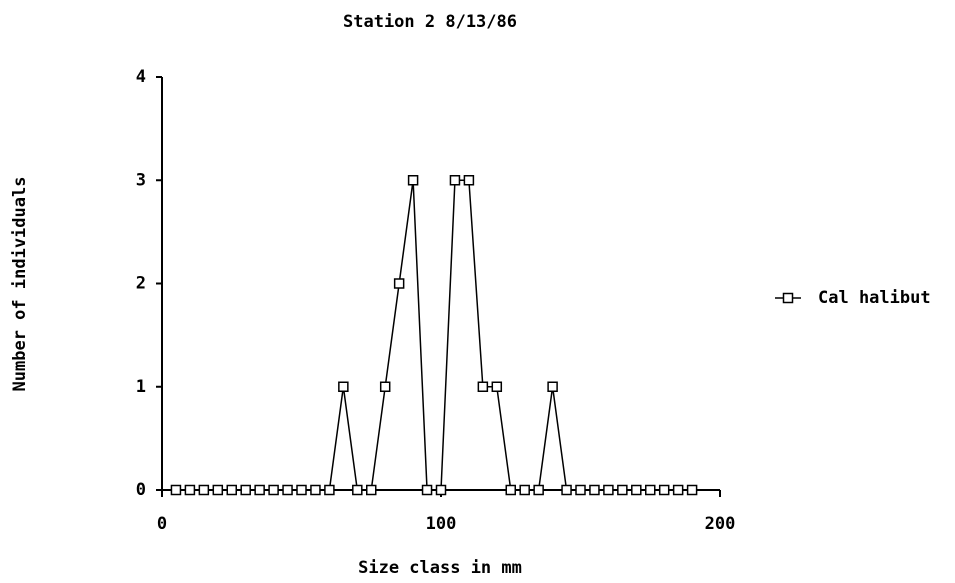  Describe the element at coordinates (441, 524) in the screenshot. I see `x-tick-label: 100` at that location.